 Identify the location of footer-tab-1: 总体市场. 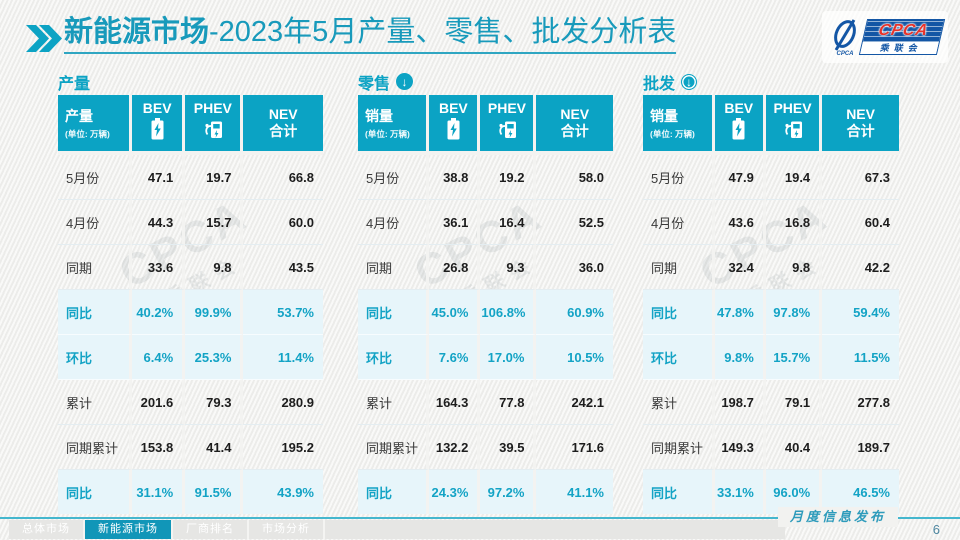
(47, 529).